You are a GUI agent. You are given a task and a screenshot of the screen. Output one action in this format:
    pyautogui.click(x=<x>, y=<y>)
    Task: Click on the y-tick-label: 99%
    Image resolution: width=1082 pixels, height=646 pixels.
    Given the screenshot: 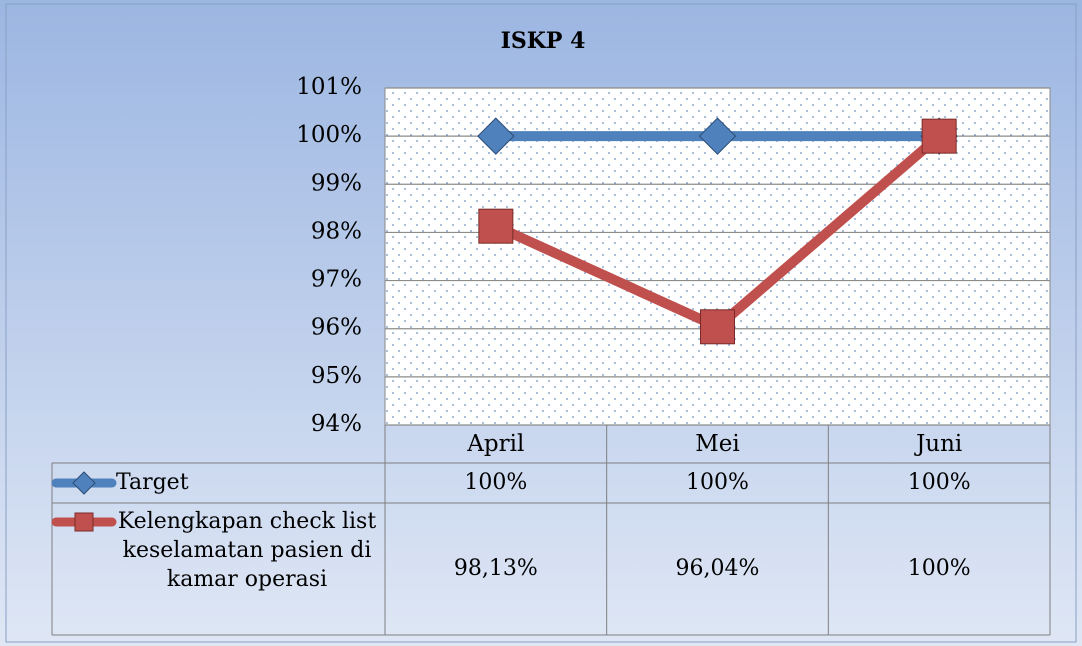 What is the action you would take?
    pyautogui.click(x=336, y=183)
    